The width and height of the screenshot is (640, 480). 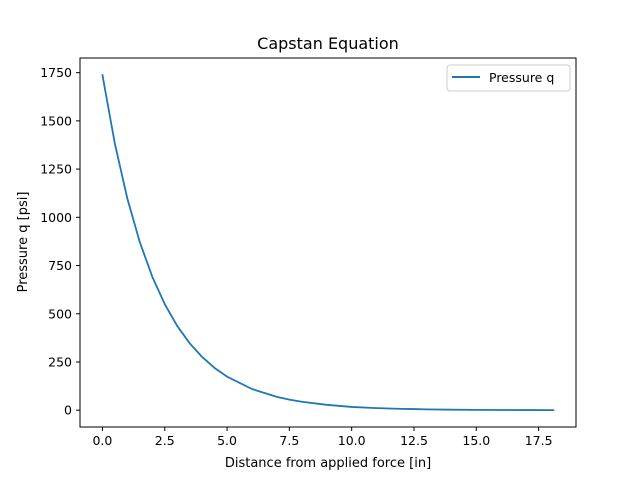 What do you see at coordinates (521, 77) in the screenshot?
I see `legend-label: Pressure q` at bounding box center [521, 77].